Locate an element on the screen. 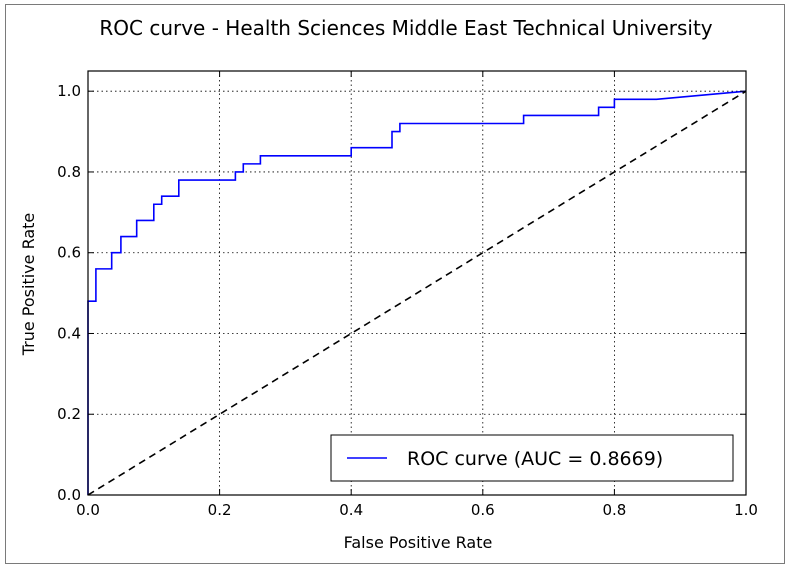  x-tick-label: 1.0 is located at coordinates (746, 510).